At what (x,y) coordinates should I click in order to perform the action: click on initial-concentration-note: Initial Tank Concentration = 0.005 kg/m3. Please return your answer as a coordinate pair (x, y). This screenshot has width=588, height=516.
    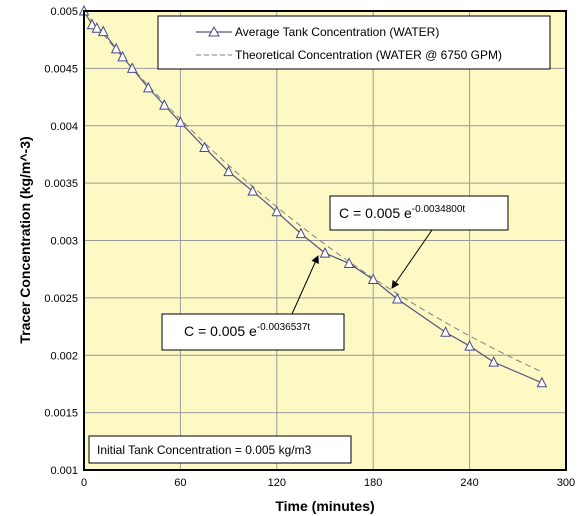
    Looking at the image, I should click on (220, 449).